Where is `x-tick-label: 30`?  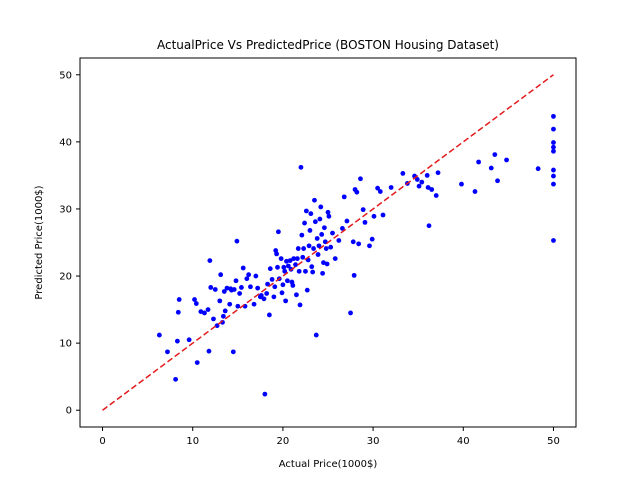 x-tick-label: 30 is located at coordinates (373, 441).